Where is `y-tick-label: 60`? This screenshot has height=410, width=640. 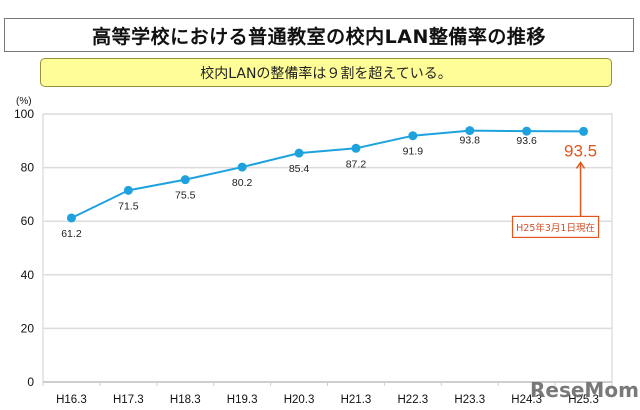
y-tick-label: 60 is located at coordinates (28, 221).